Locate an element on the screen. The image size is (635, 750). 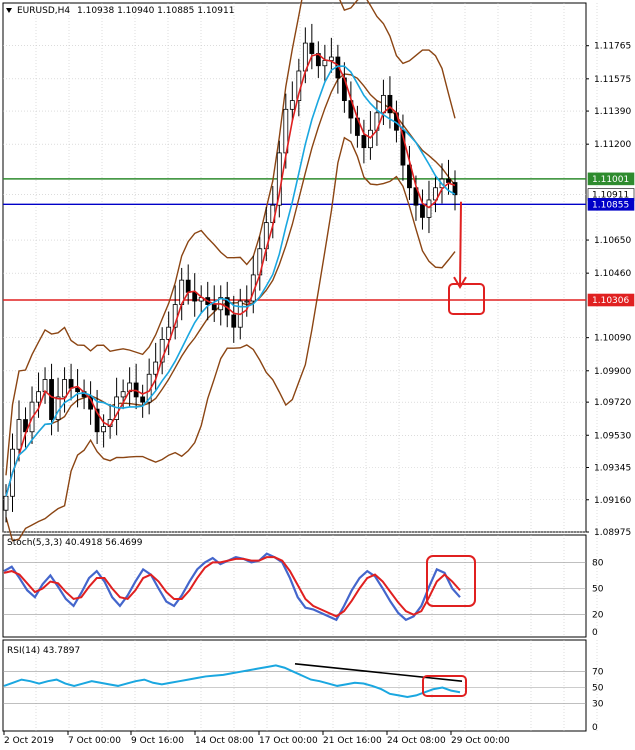
y-tick-label: 1.09160 is located at coordinates (612, 501).